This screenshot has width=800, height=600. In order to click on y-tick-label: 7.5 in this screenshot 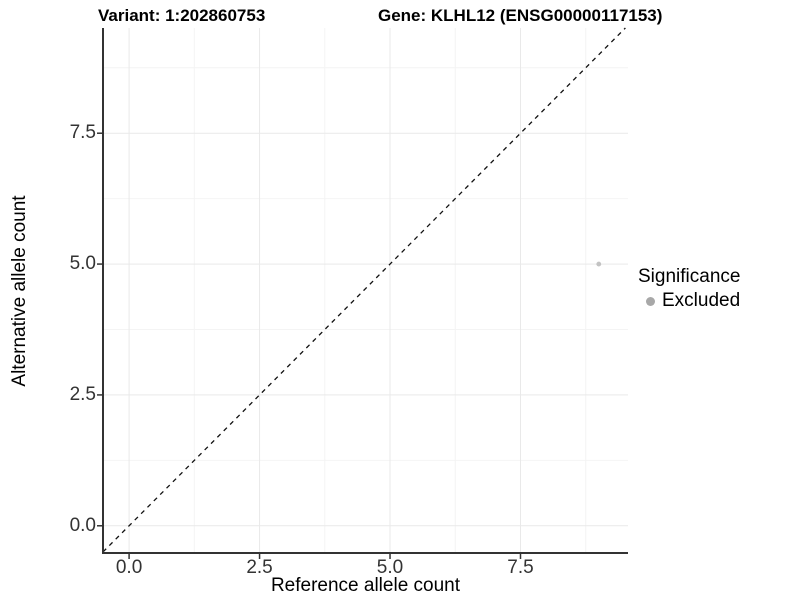, I will do `click(82, 133)`.